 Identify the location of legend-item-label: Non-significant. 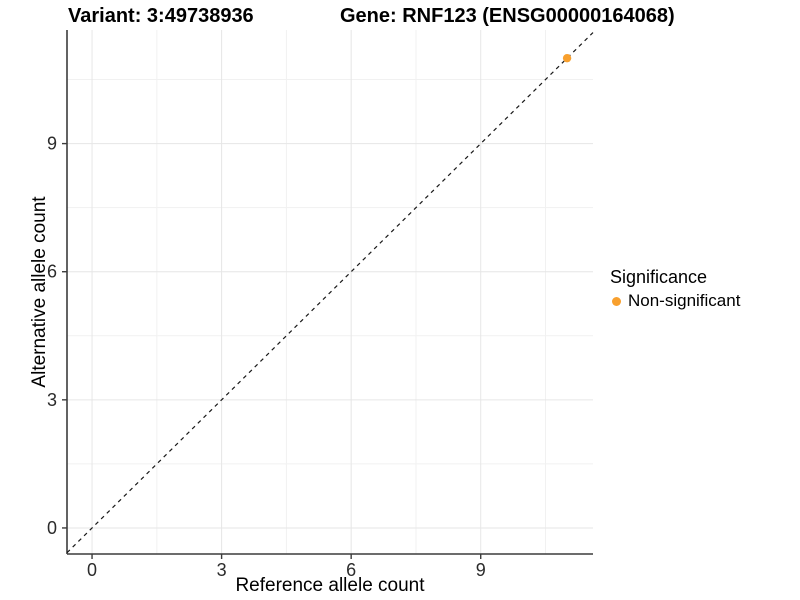
(684, 300).